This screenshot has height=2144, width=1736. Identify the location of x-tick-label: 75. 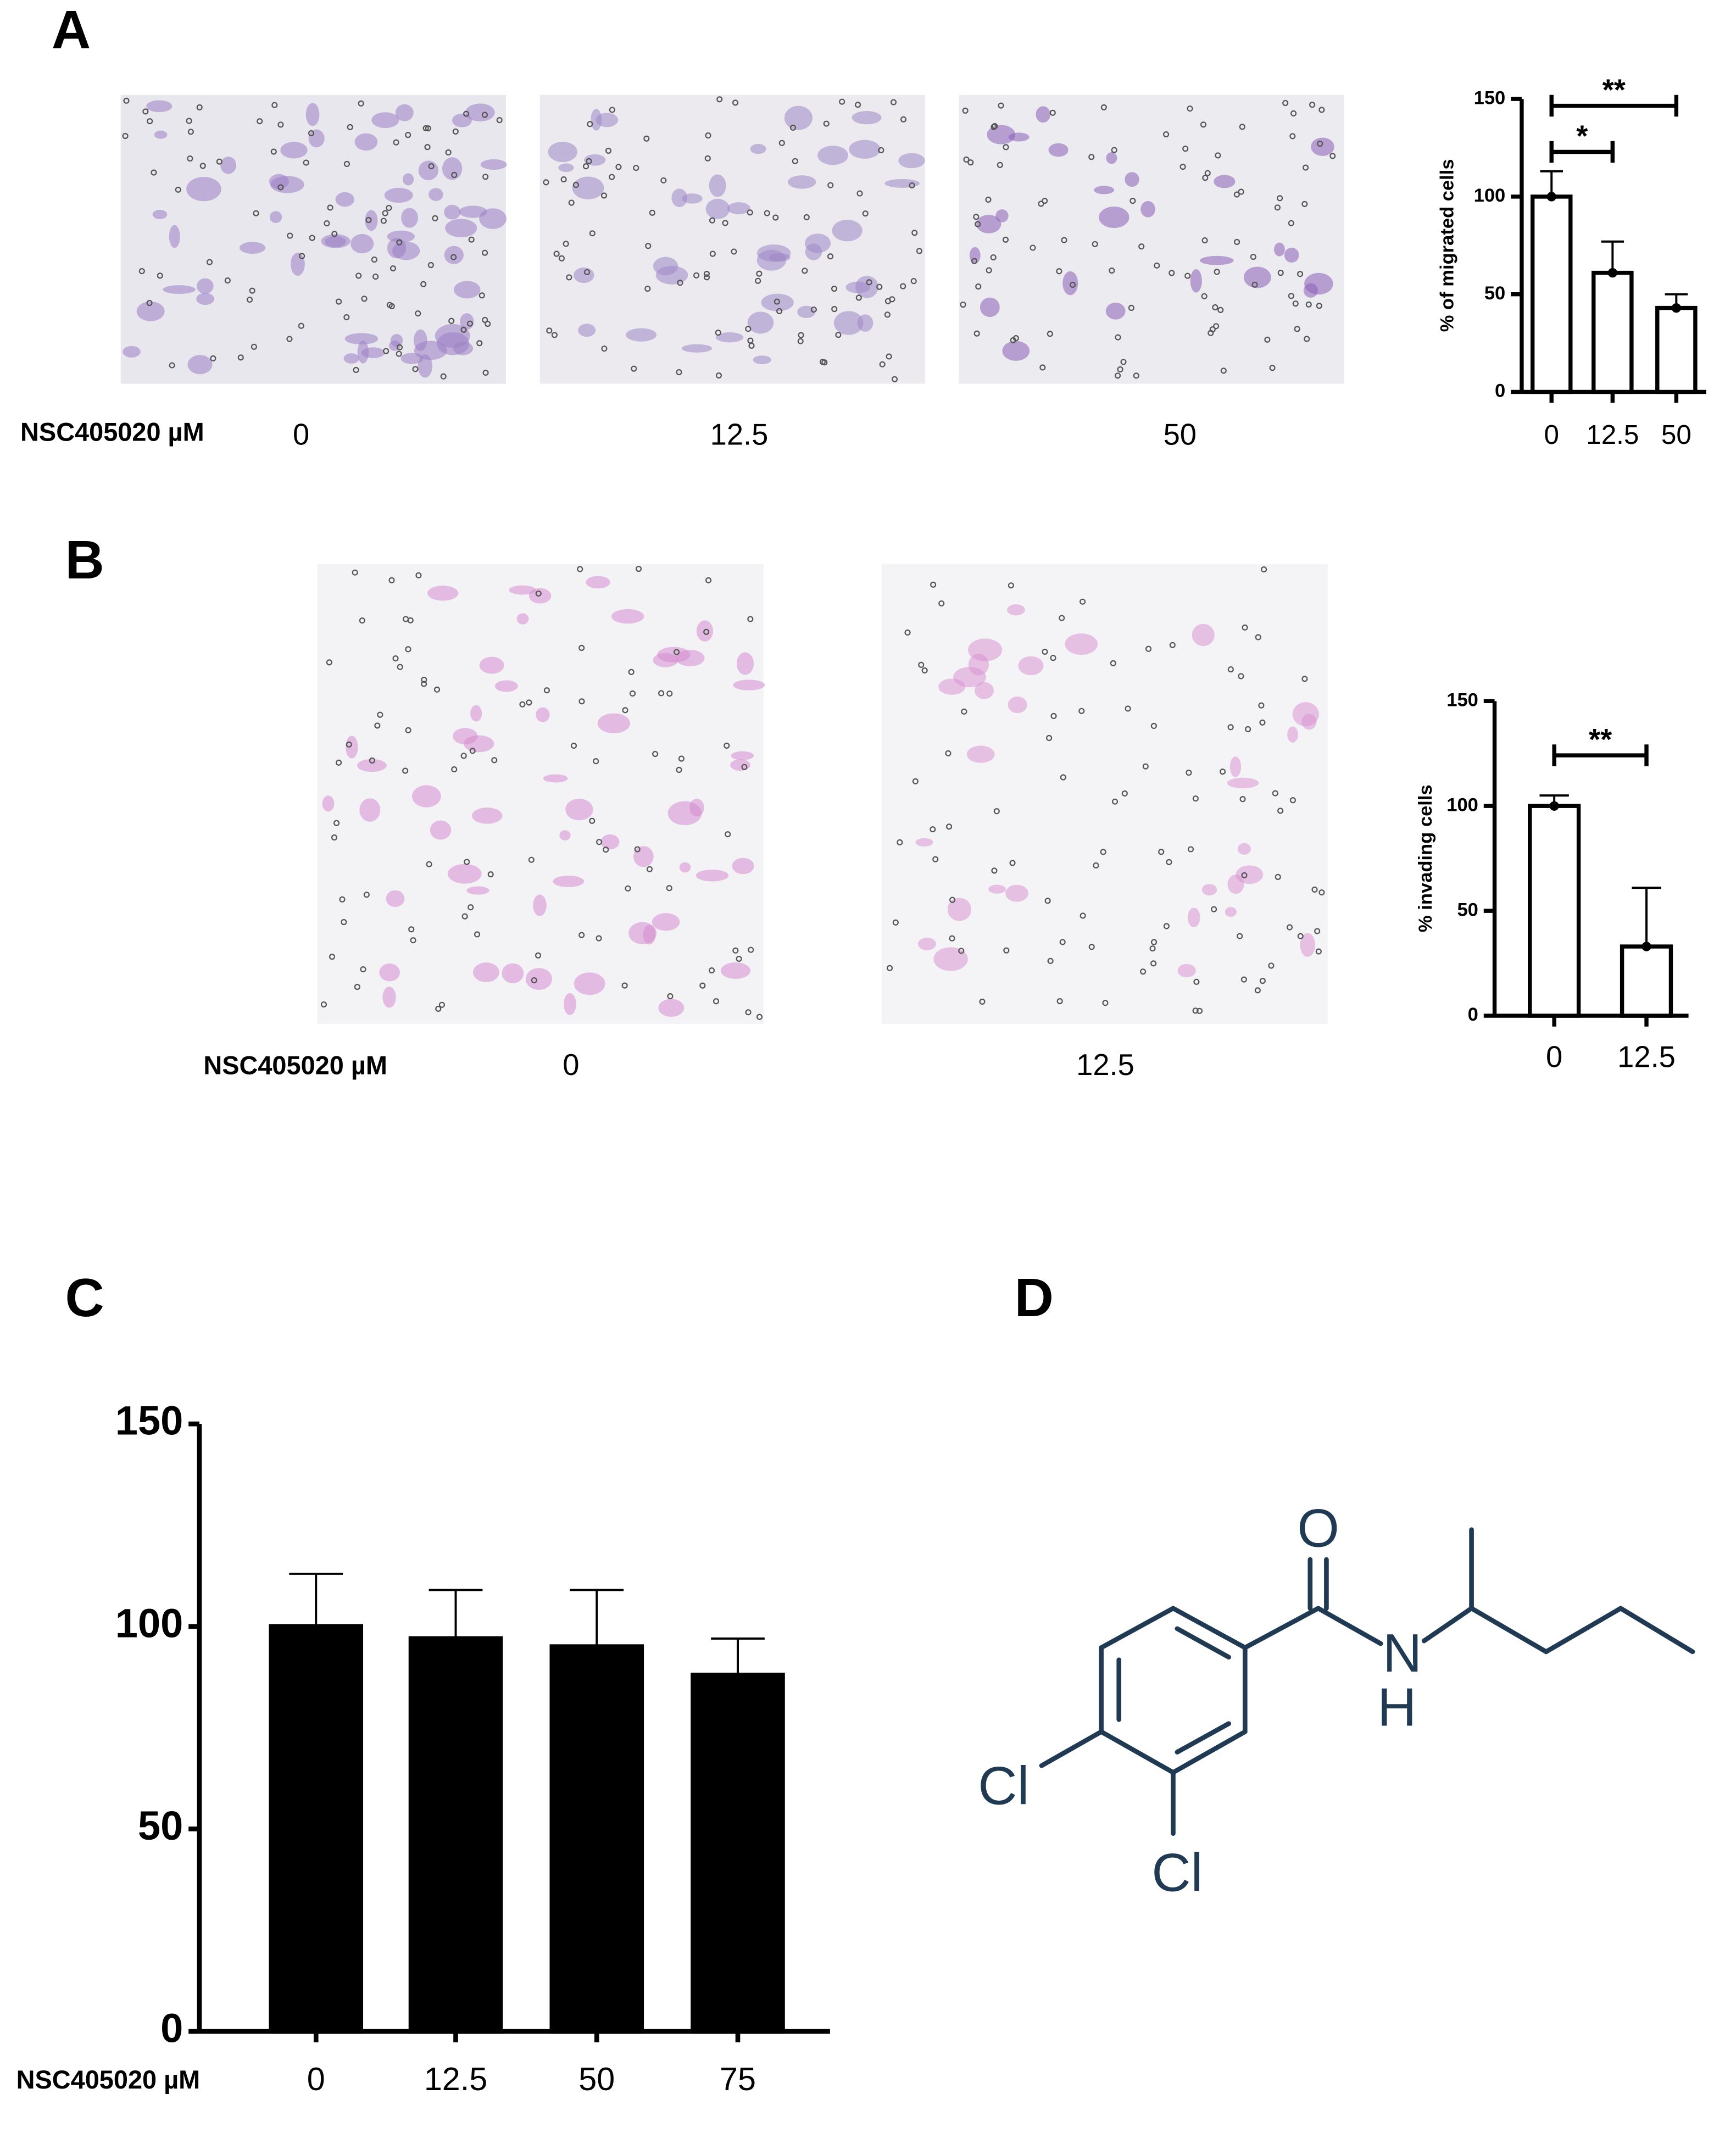
(738, 2079).